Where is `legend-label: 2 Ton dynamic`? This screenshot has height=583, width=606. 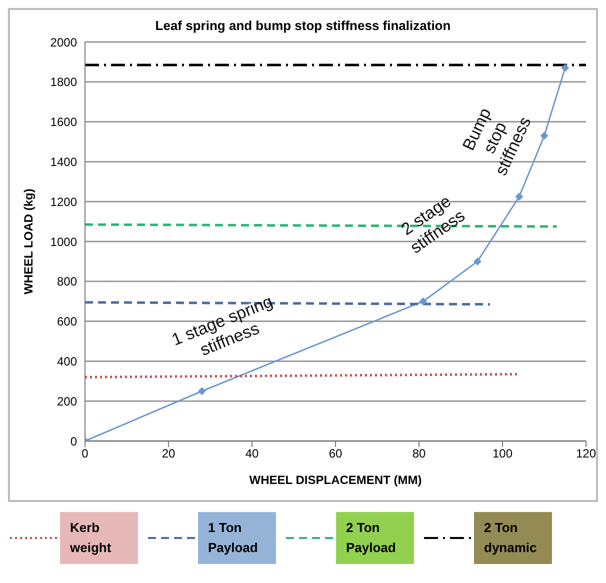 legend-label: 2 Ton dynamic is located at coordinates (513, 538).